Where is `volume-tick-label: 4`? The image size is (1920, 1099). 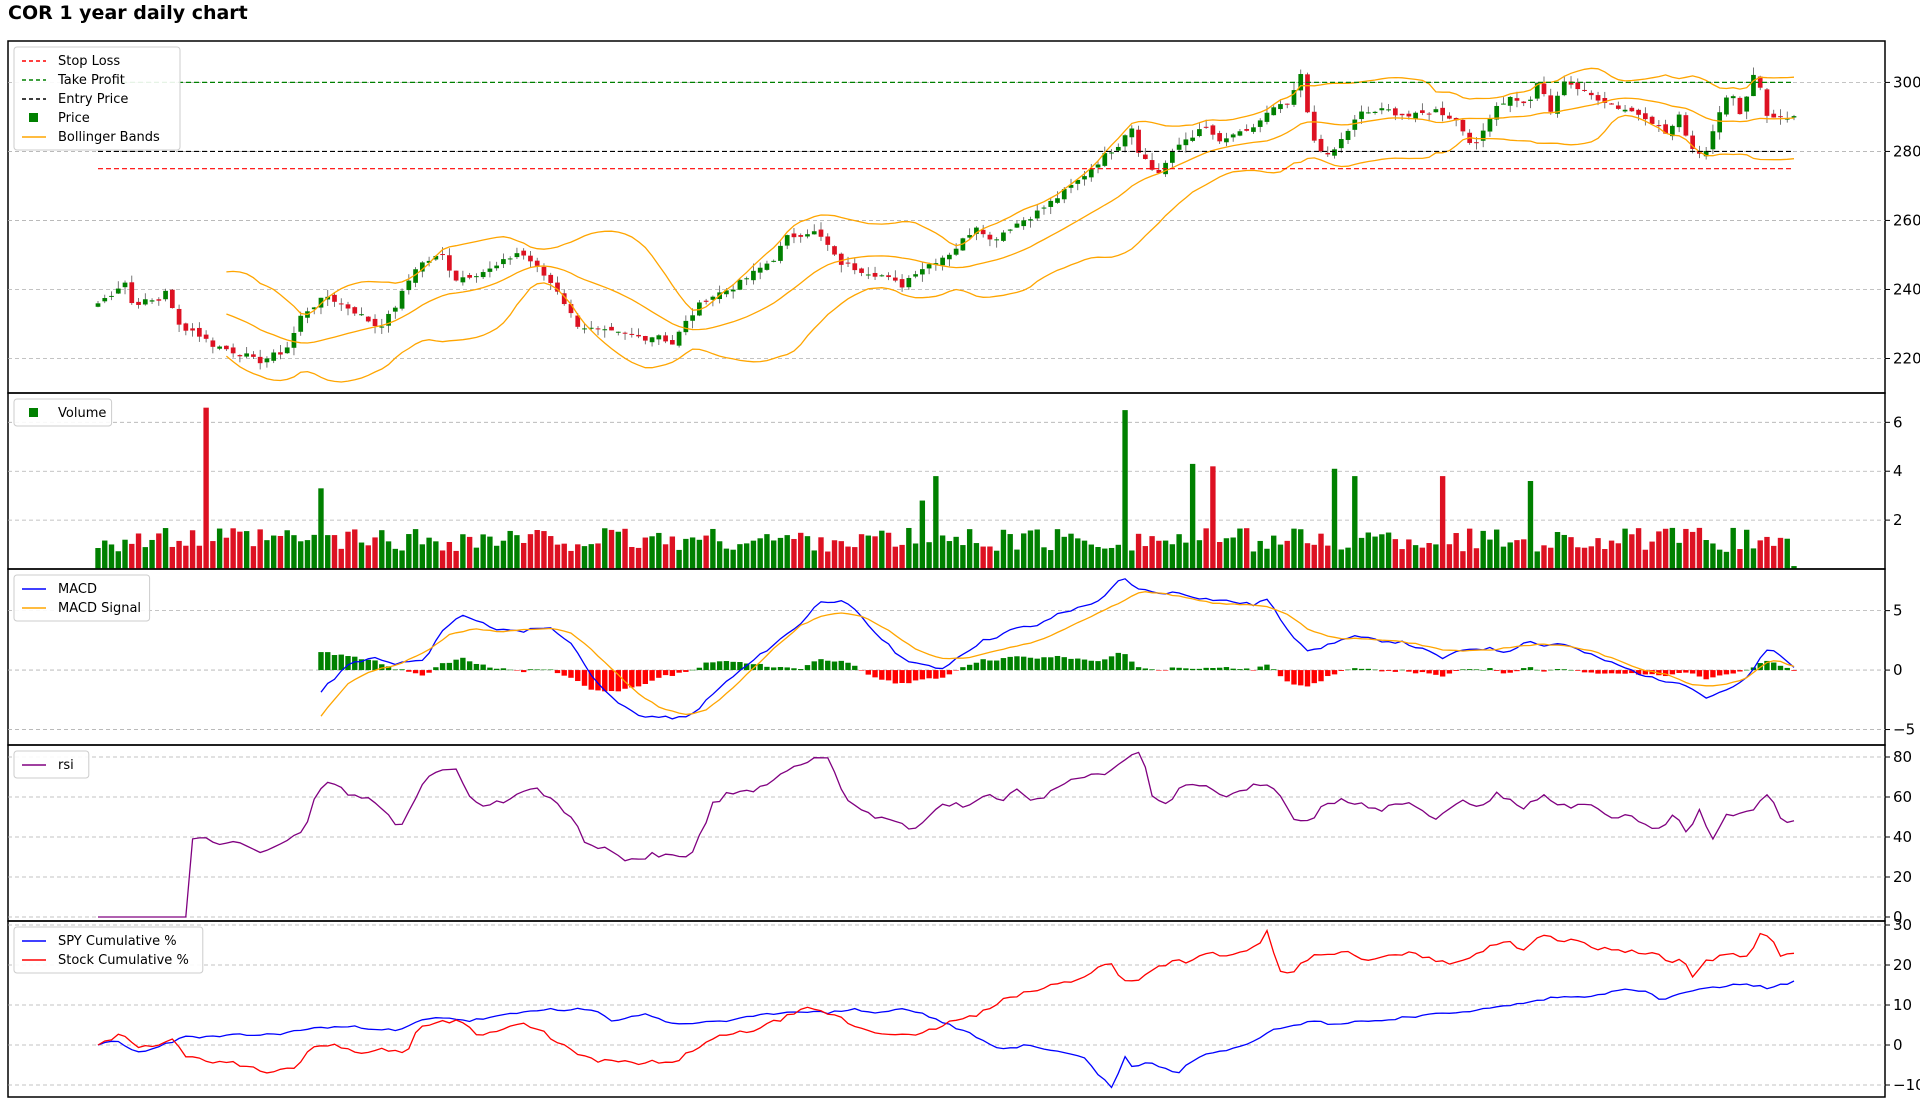 volume-tick-label: 4 is located at coordinates (1898, 471).